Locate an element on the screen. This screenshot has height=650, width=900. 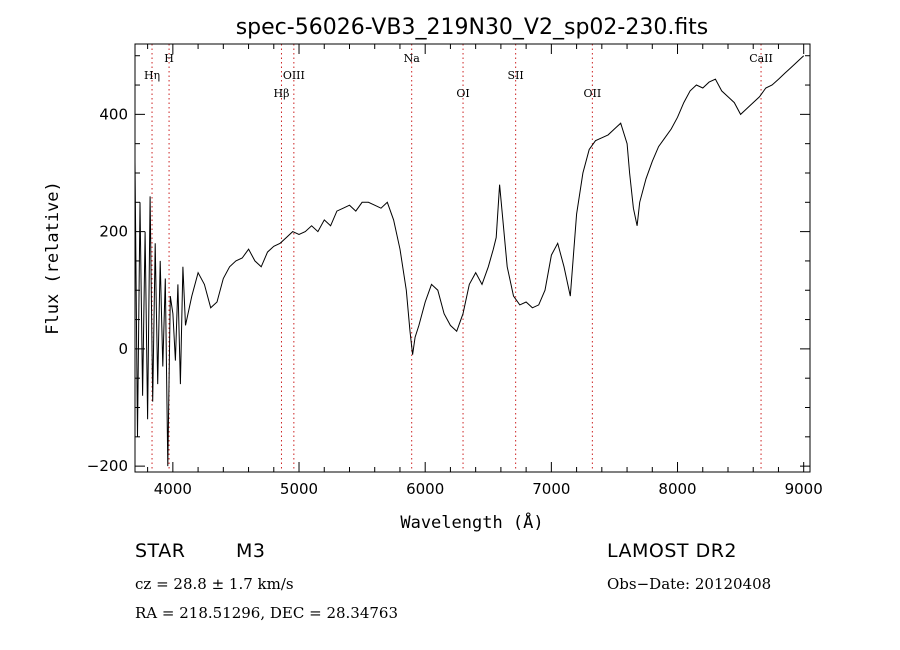
spectral-subclass: M3 is located at coordinates (251, 551).